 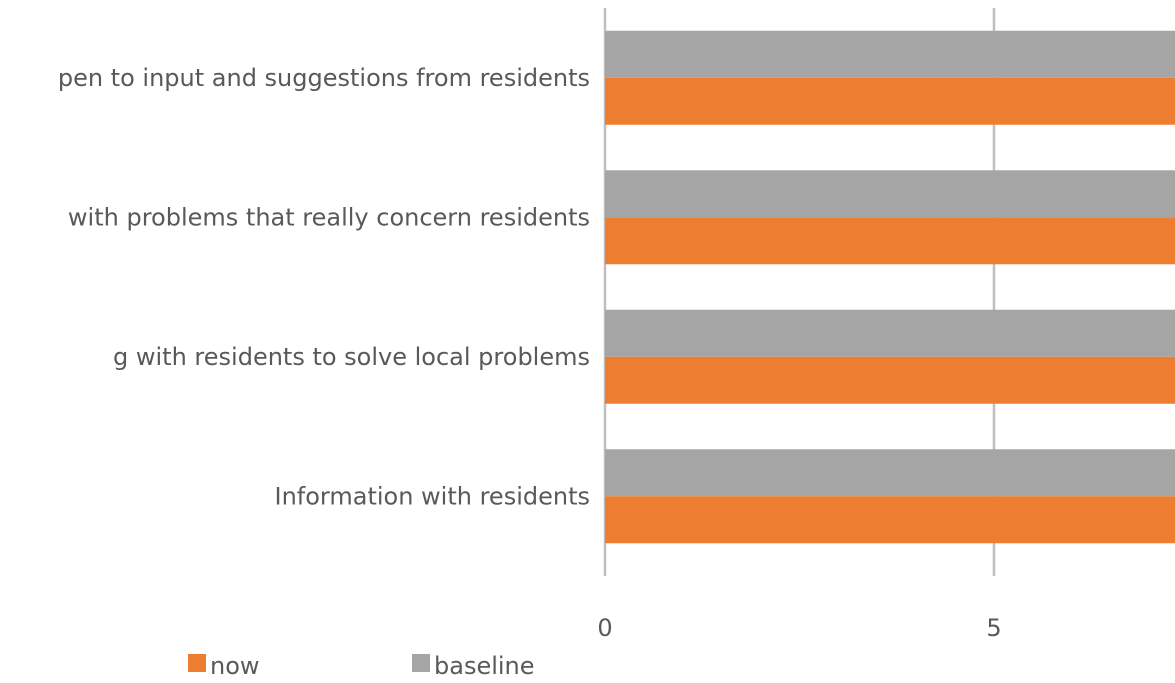 What do you see at coordinates (799, 628) in the screenshot?
I see `x-axis-tick-labels: 05101520253035` at bounding box center [799, 628].